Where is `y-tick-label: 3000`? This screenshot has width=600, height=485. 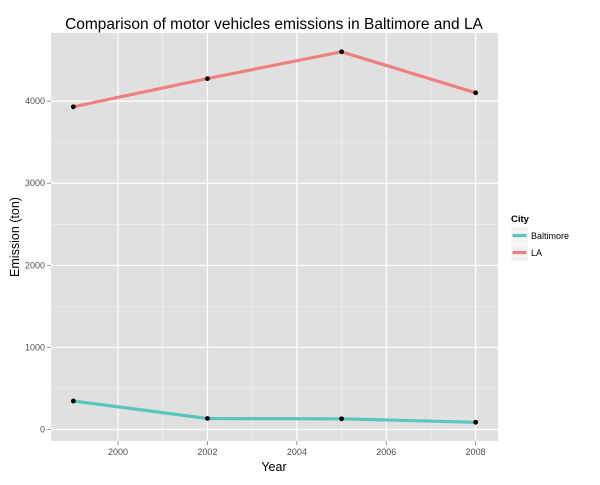
y-tick-label: 3000 is located at coordinates (35, 183).